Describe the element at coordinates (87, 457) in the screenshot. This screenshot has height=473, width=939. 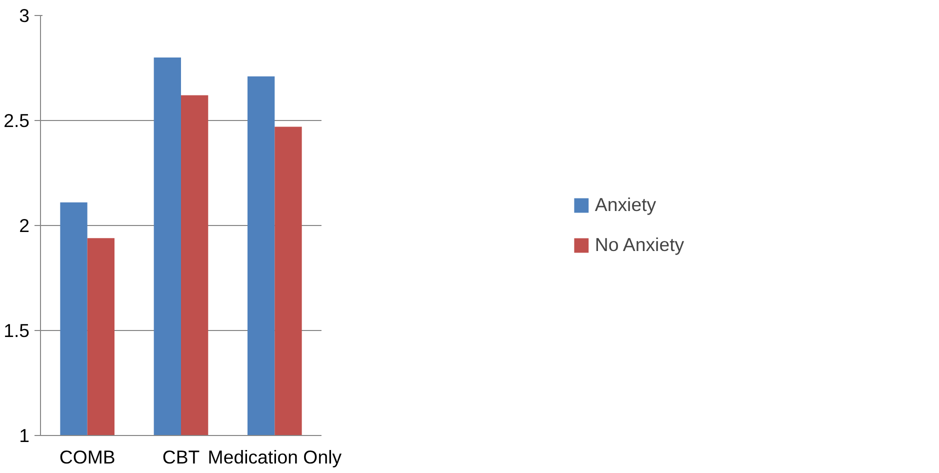
I see `x-tick-label: COMB` at that location.